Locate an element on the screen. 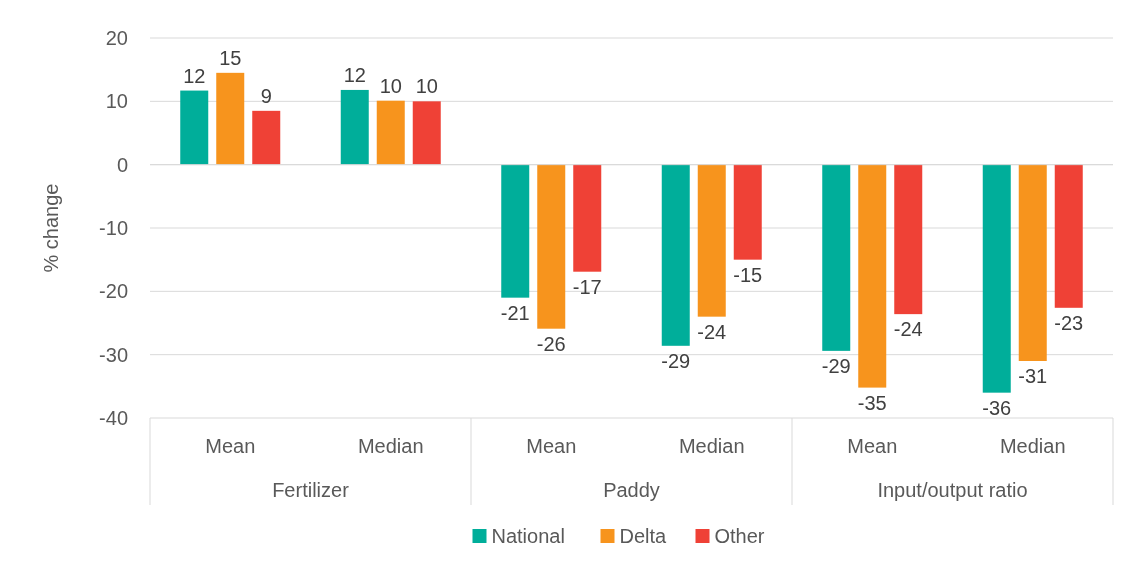 The height and width of the screenshot is (569, 1130). data-label: 9 is located at coordinates (266, 95).